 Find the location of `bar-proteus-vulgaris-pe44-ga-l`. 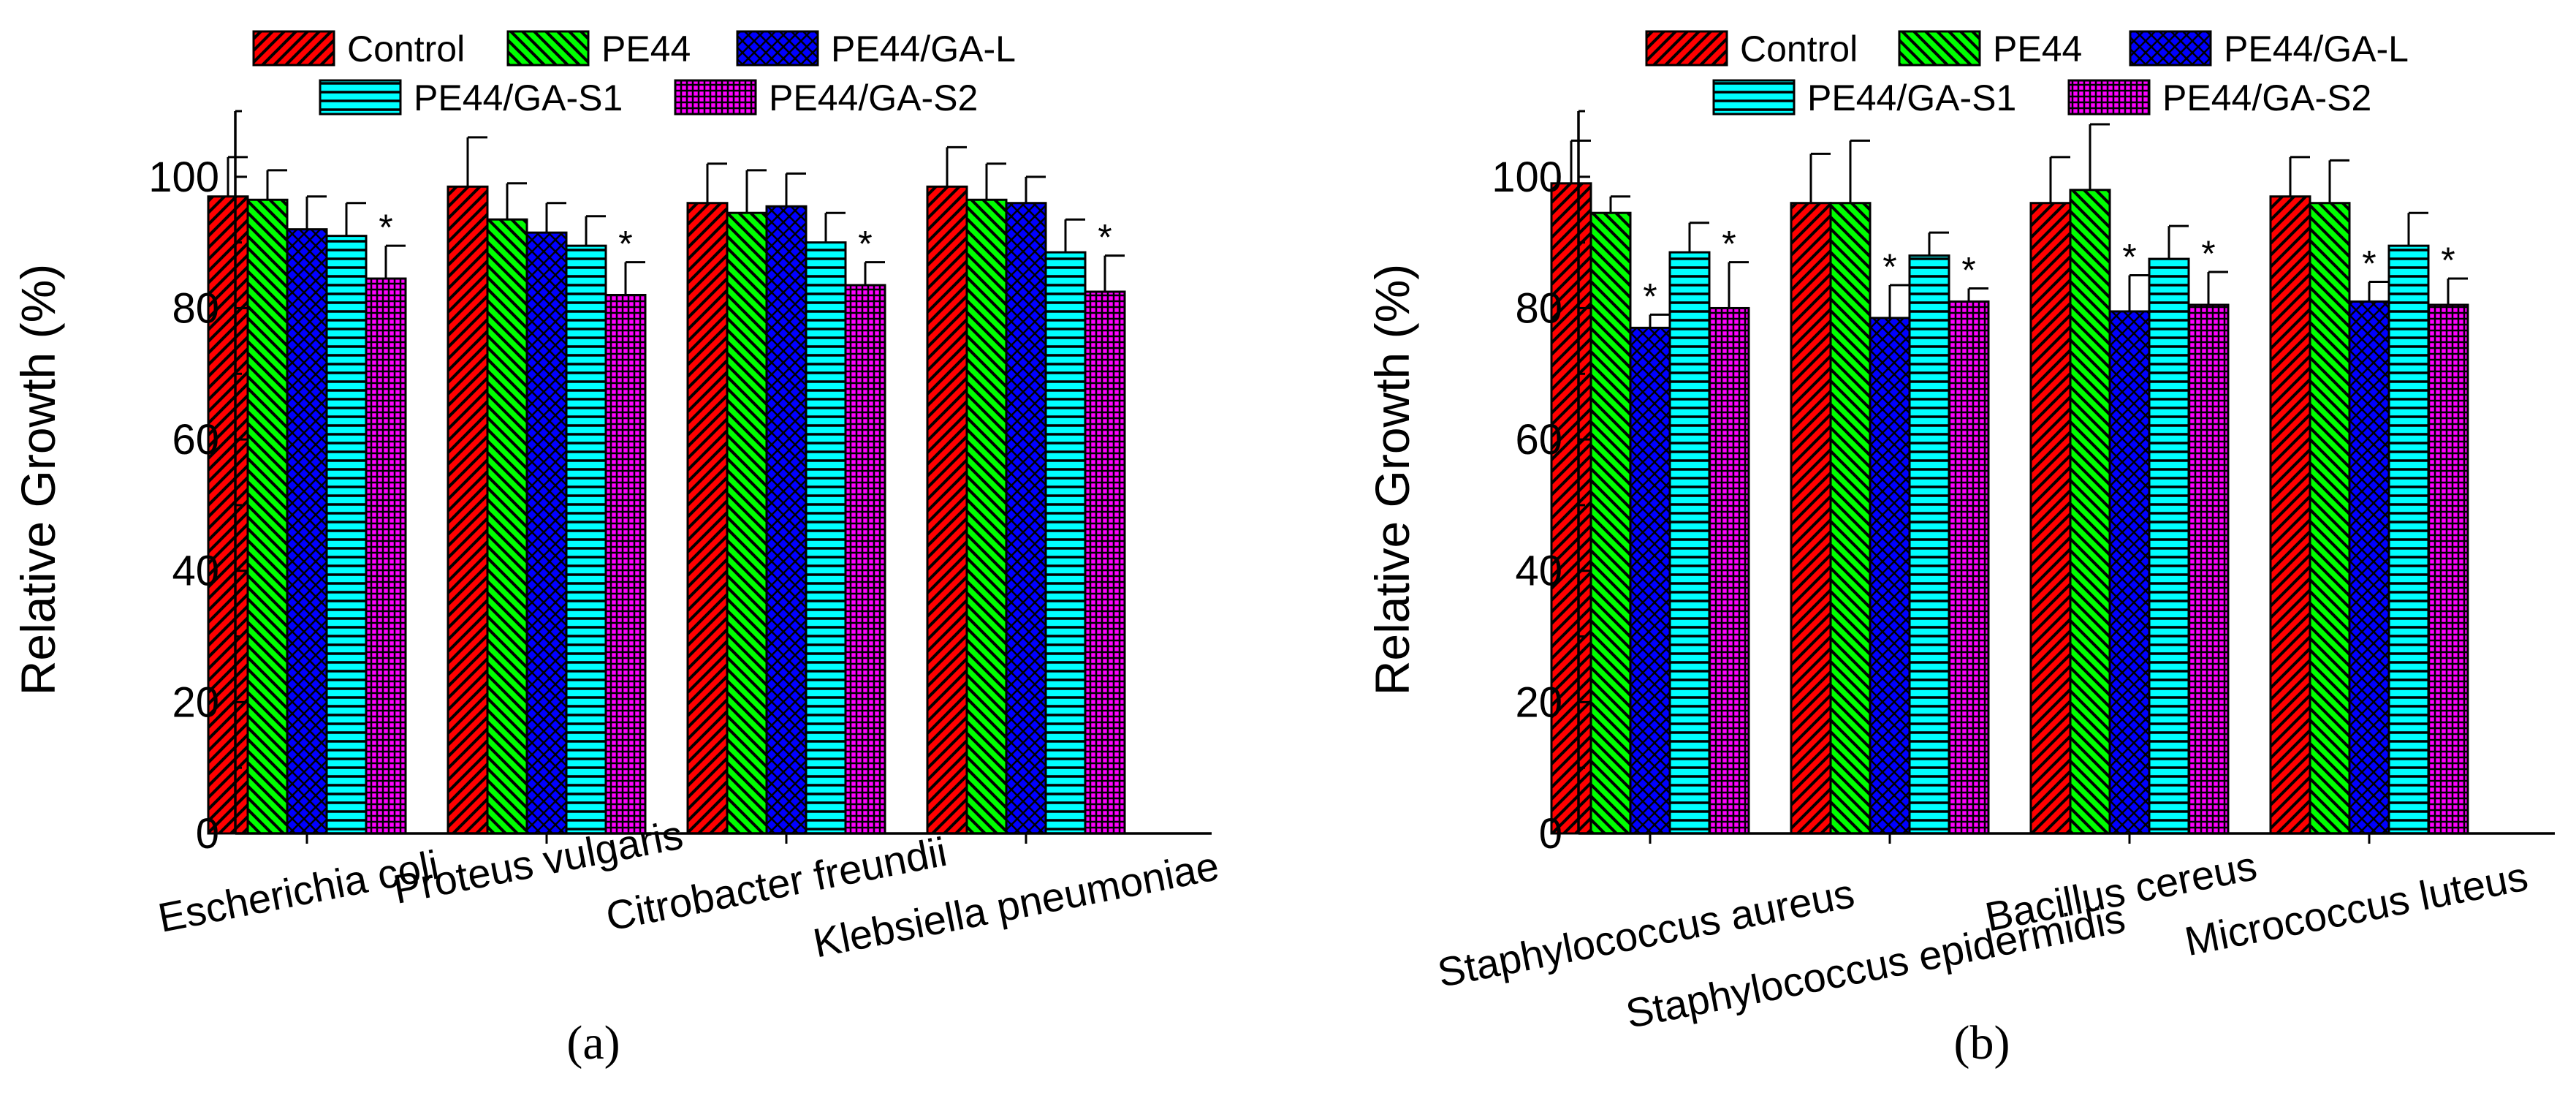

bar-proteus-vulgaris-pe44-ga-l is located at coordinates (546, 533).